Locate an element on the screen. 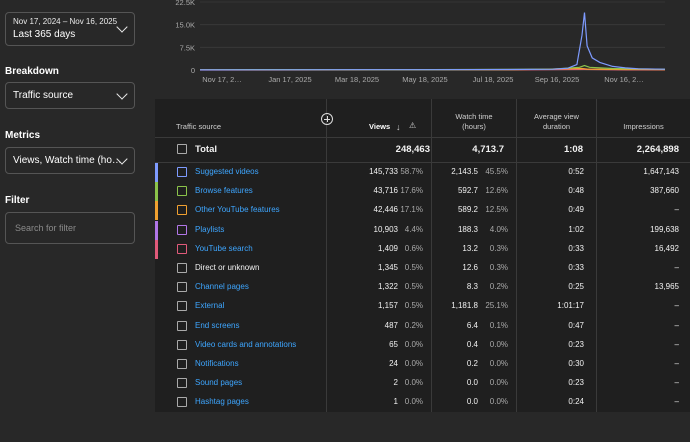 This screenshot has width=690, height=442. traffic-source-name: Hashtag pages is located at coordinates (222, 402).